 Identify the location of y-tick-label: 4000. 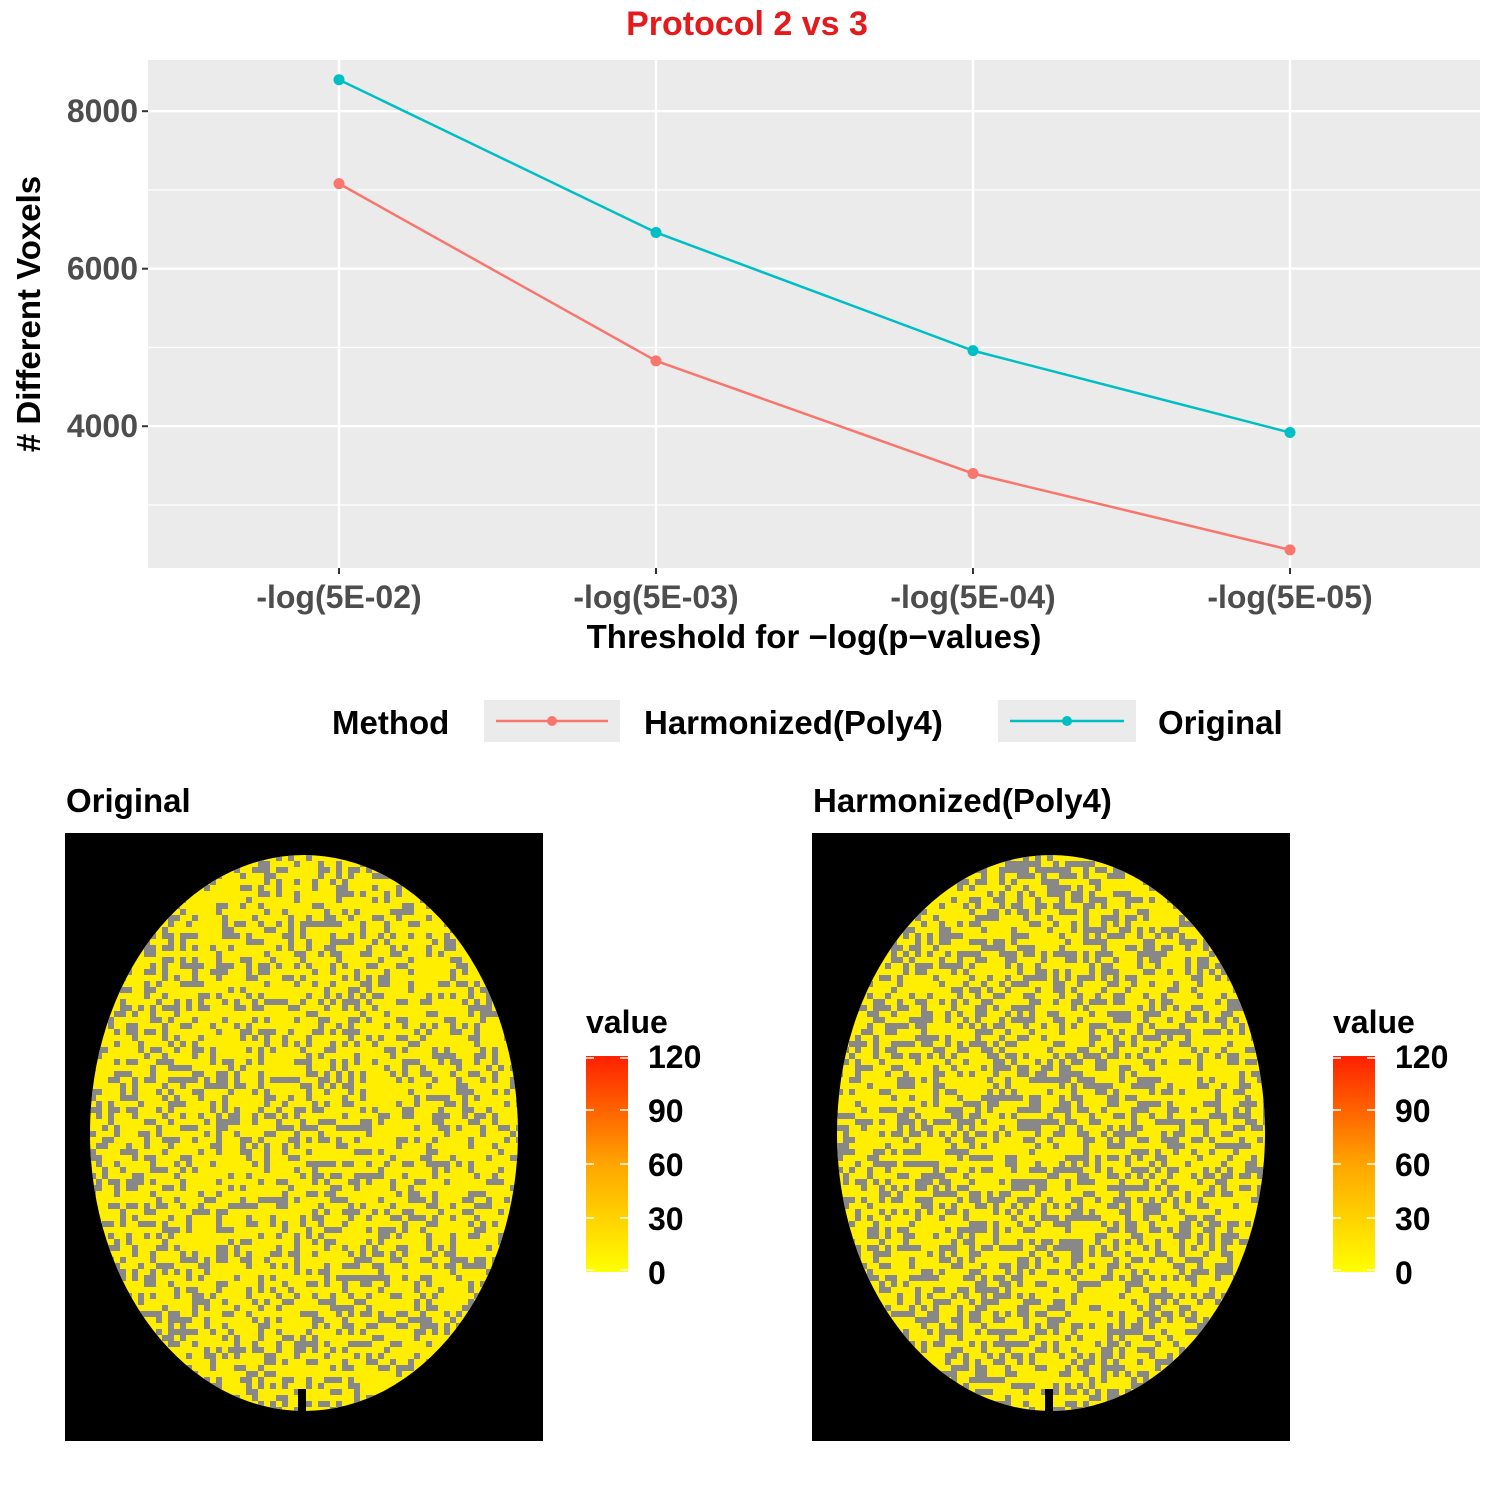
(102, 426).